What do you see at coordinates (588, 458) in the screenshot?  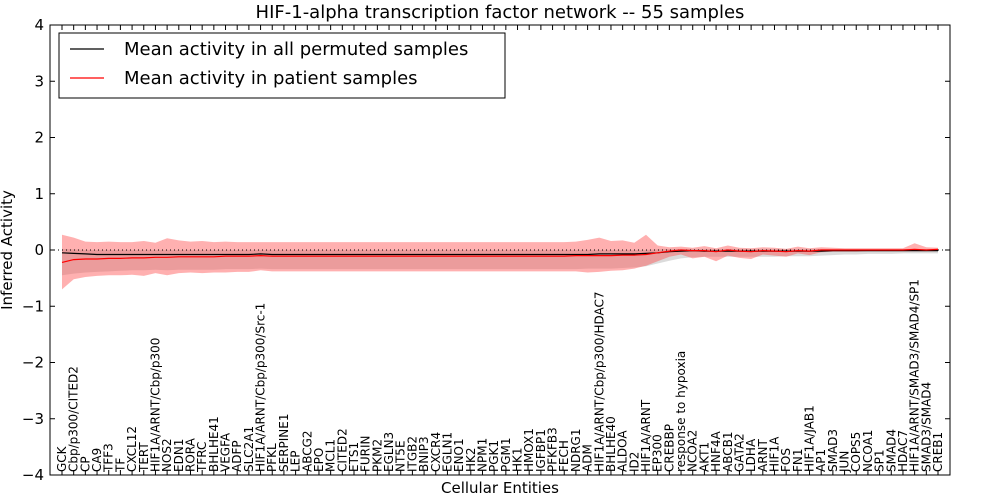 I see `x-tick-label: ADM` at bounding box center [588, 458].